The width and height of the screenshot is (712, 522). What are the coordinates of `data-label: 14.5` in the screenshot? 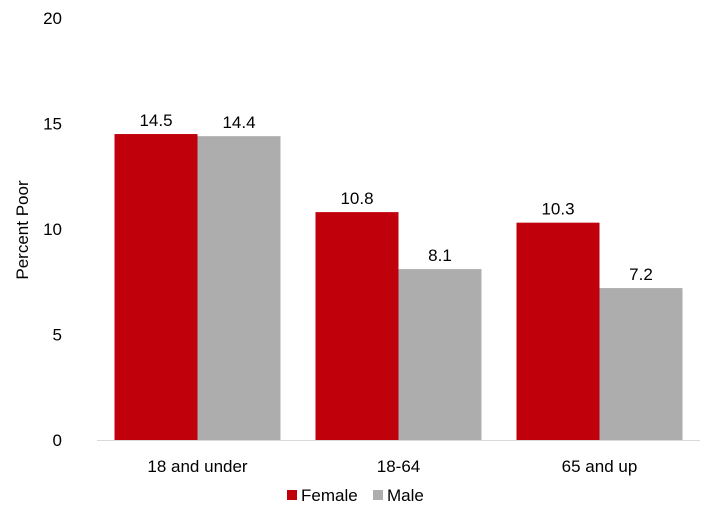 It's located at (155, 120).